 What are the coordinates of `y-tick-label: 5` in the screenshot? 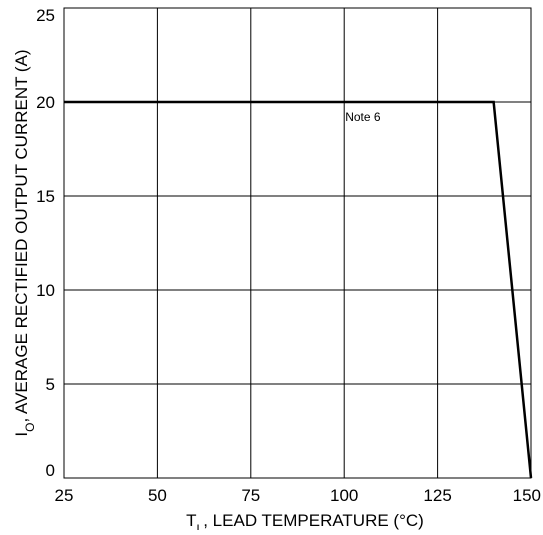 It's located at (50, 384).